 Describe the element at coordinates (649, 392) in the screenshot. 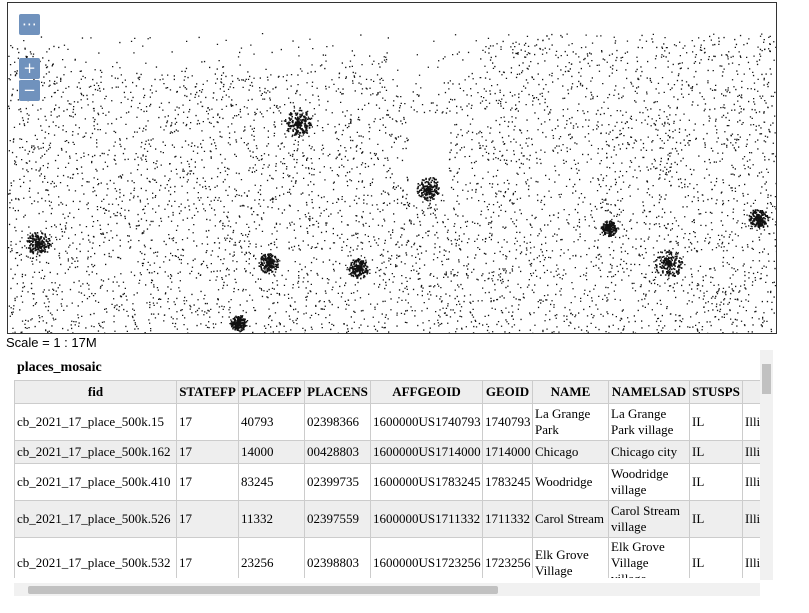

I see `column-header: NAMELSAD` at that location.